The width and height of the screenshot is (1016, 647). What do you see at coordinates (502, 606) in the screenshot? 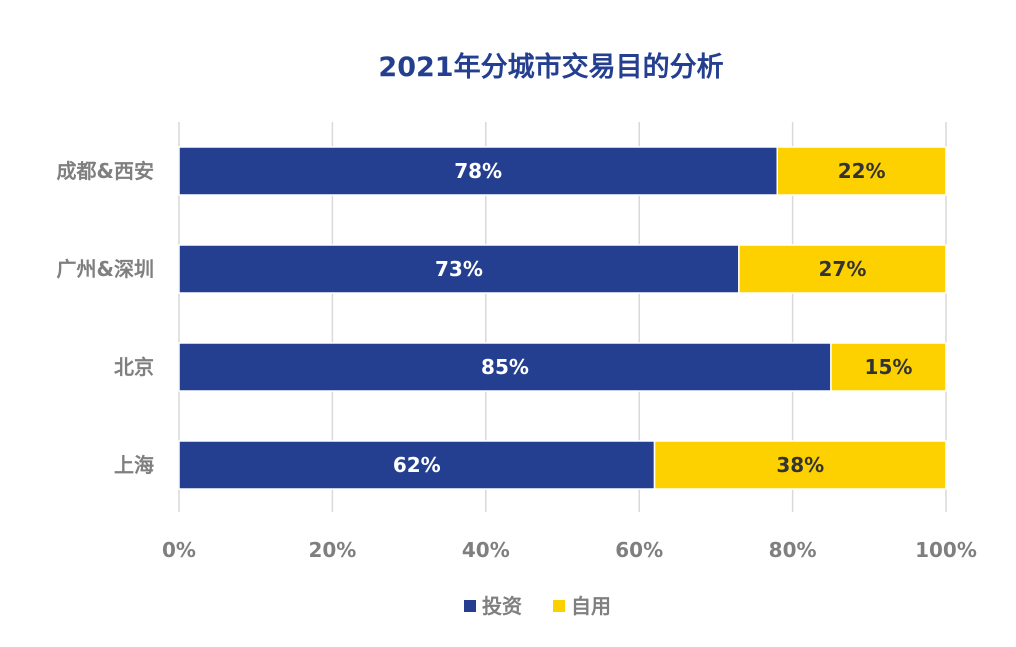
I see `legend-label: 投资` at bounding box center [502, 606].